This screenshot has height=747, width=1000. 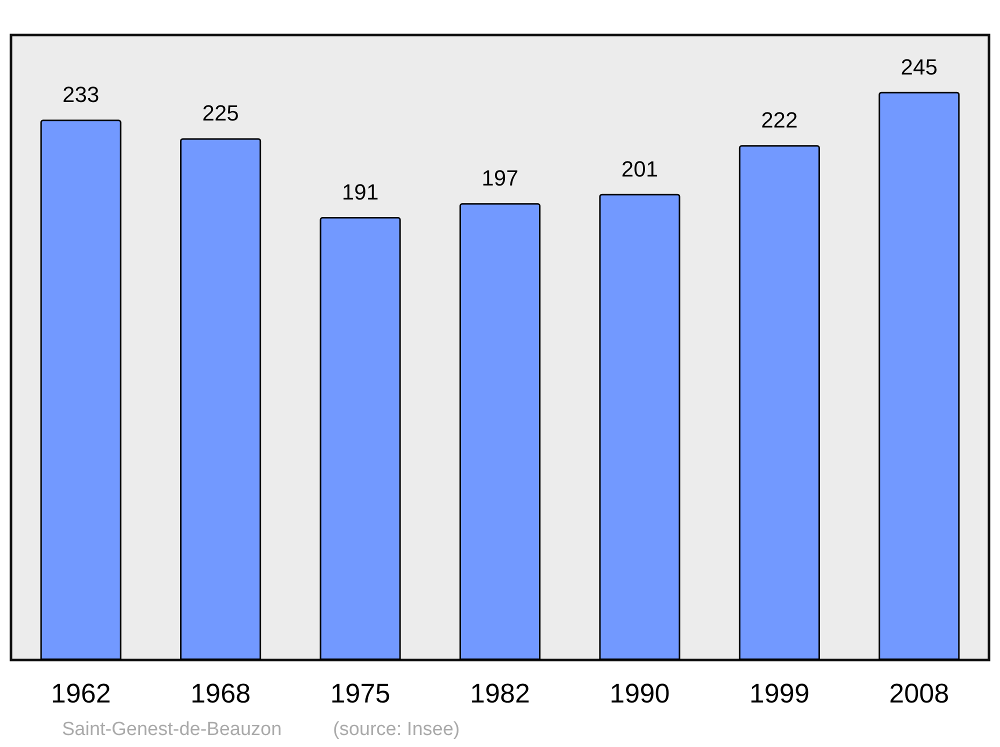 I want to click on data-label: 191, so click(x=360, y=192).